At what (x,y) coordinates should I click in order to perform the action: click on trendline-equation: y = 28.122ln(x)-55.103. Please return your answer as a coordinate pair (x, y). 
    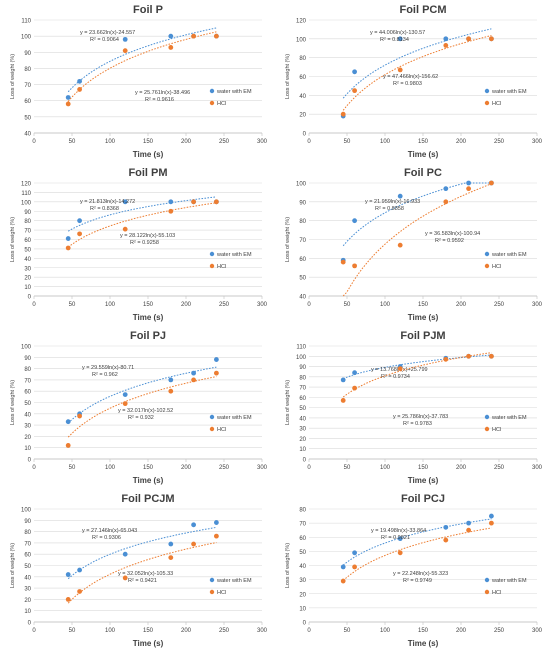
    Looking at the image, I should click on (147, 236).